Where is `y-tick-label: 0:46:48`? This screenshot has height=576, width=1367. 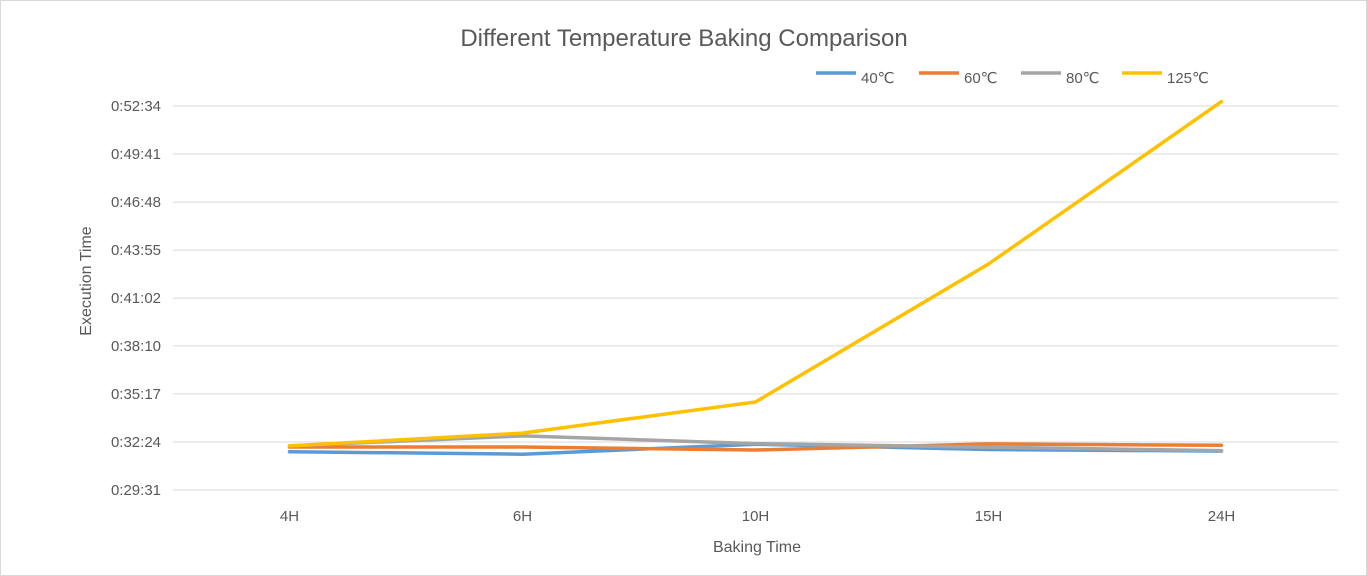
y-tick-label: 0:46:48 is located at coordinates (136, 202).